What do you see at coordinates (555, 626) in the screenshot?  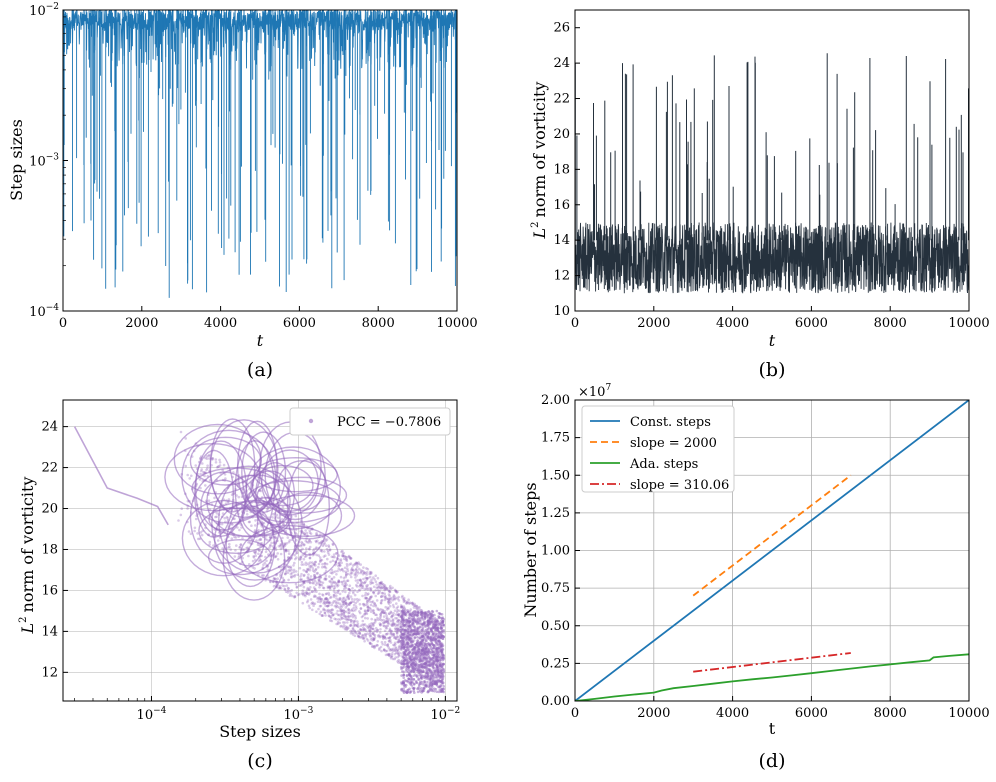 I see `panel-d-ytick-label: 0.50` at bounding box center [555, 626].